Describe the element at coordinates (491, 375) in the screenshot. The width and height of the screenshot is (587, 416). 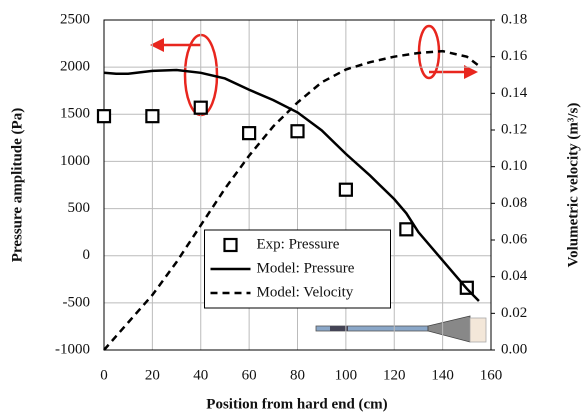
I see `x-tick-label: 160` at that location.